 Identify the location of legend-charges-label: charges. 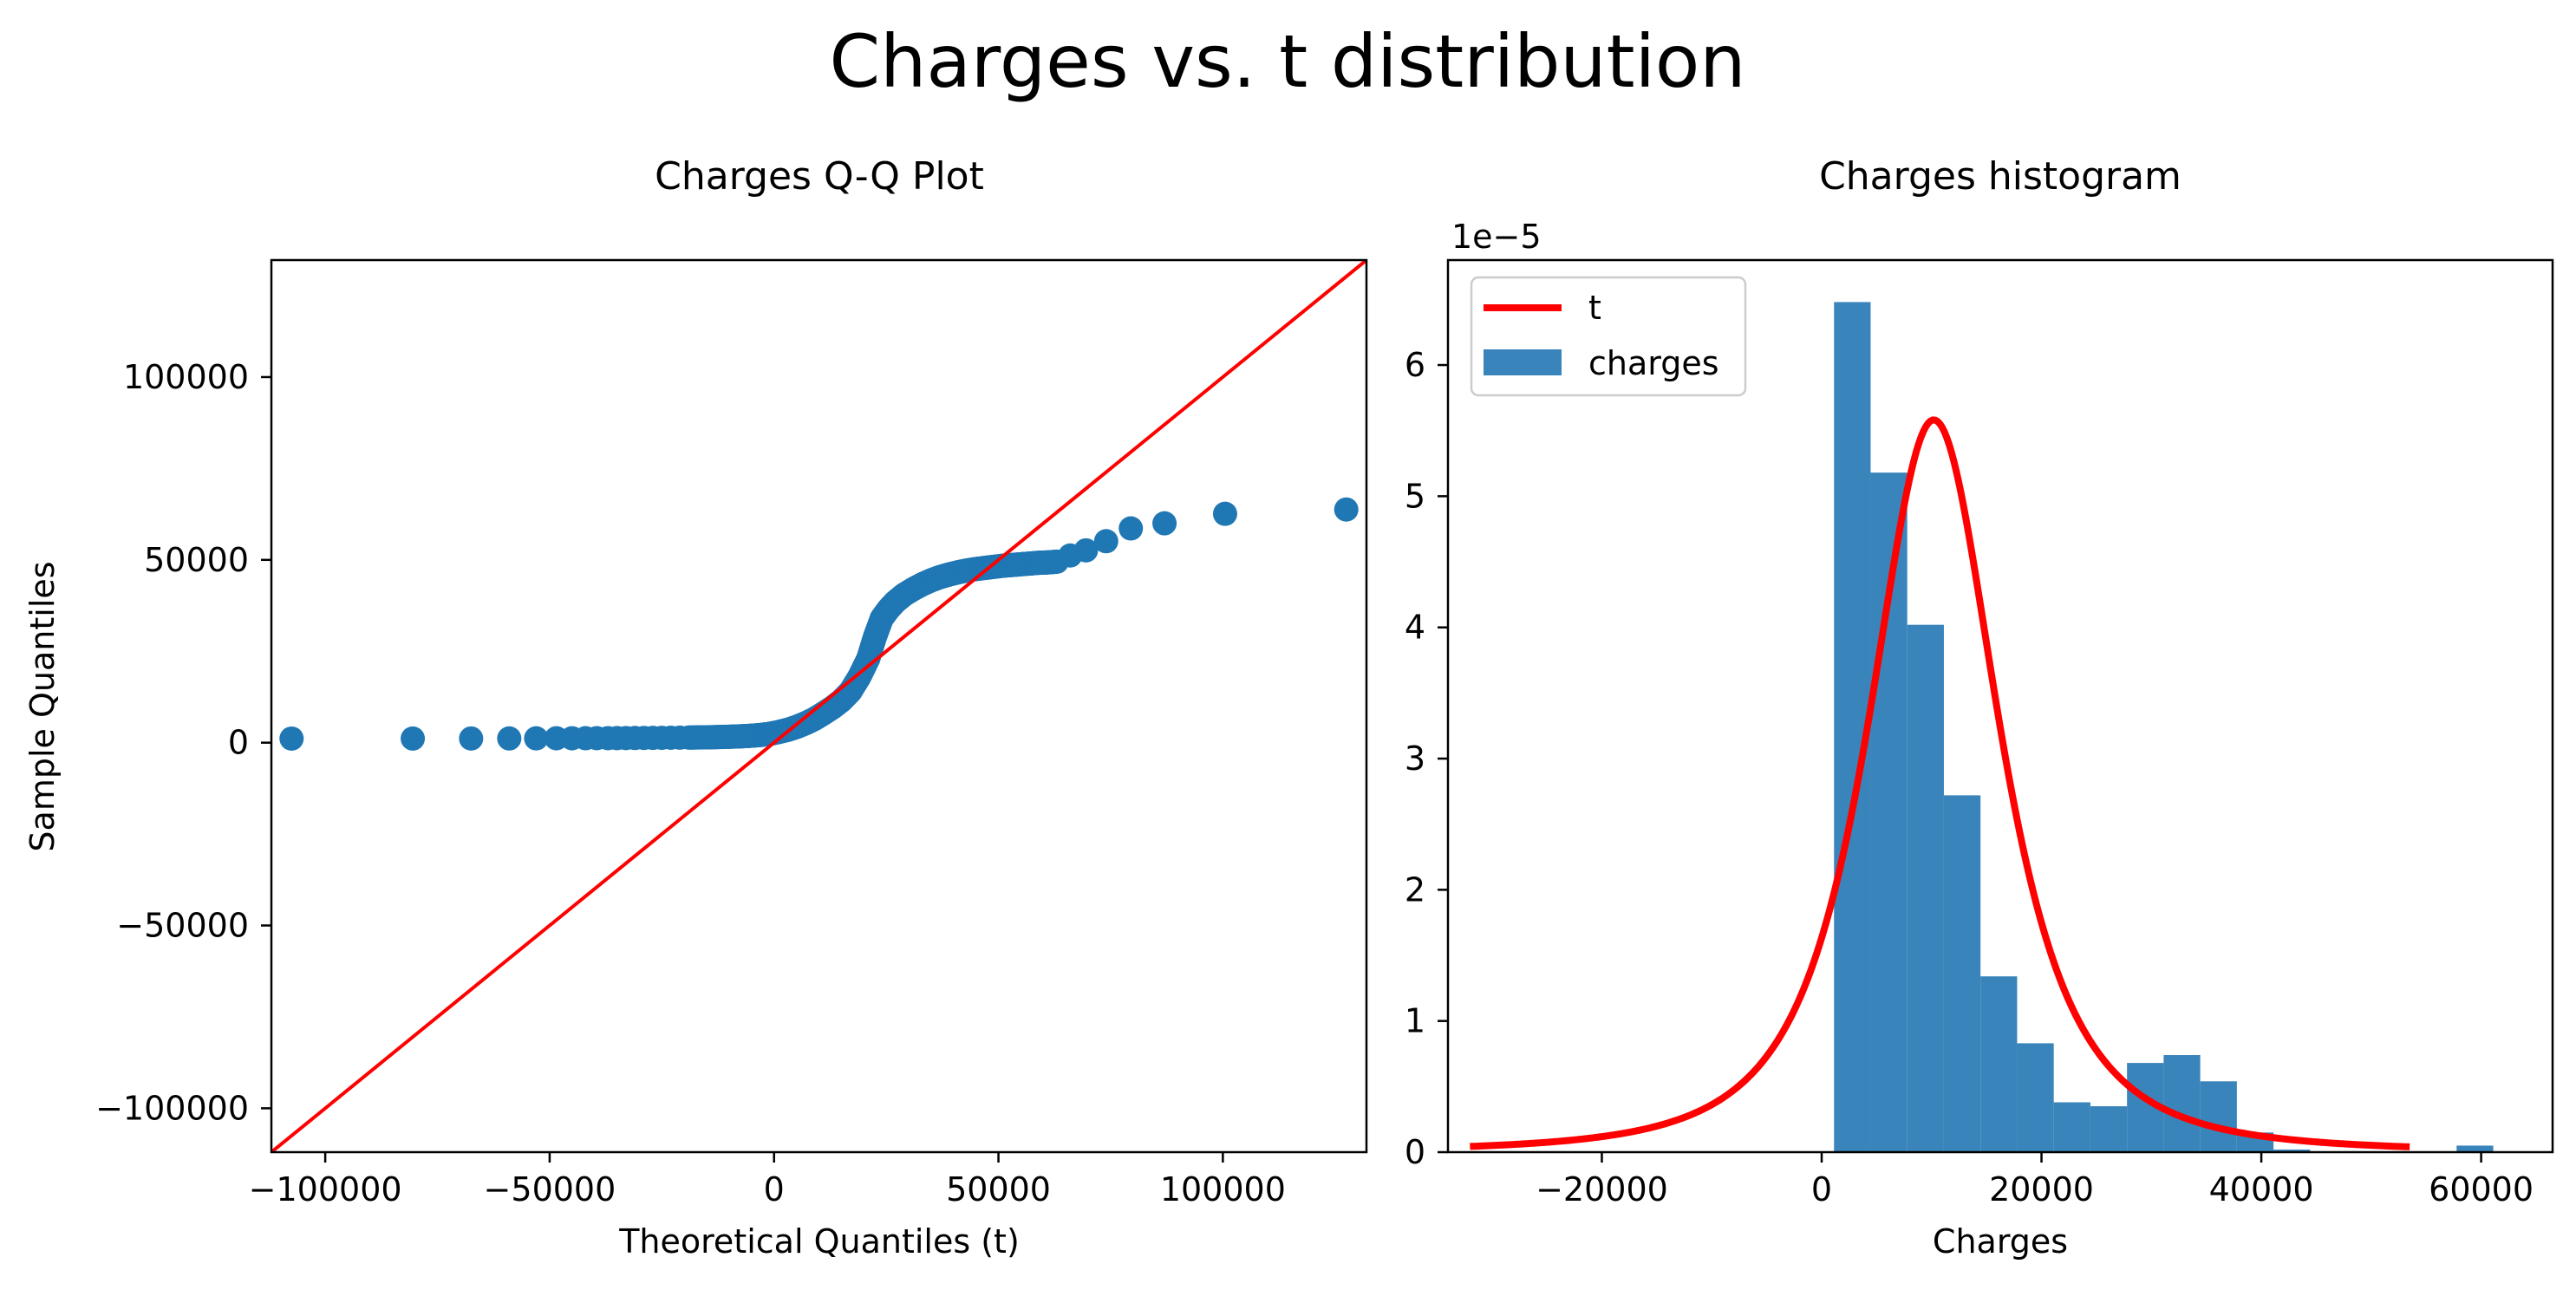
(1654, 363).